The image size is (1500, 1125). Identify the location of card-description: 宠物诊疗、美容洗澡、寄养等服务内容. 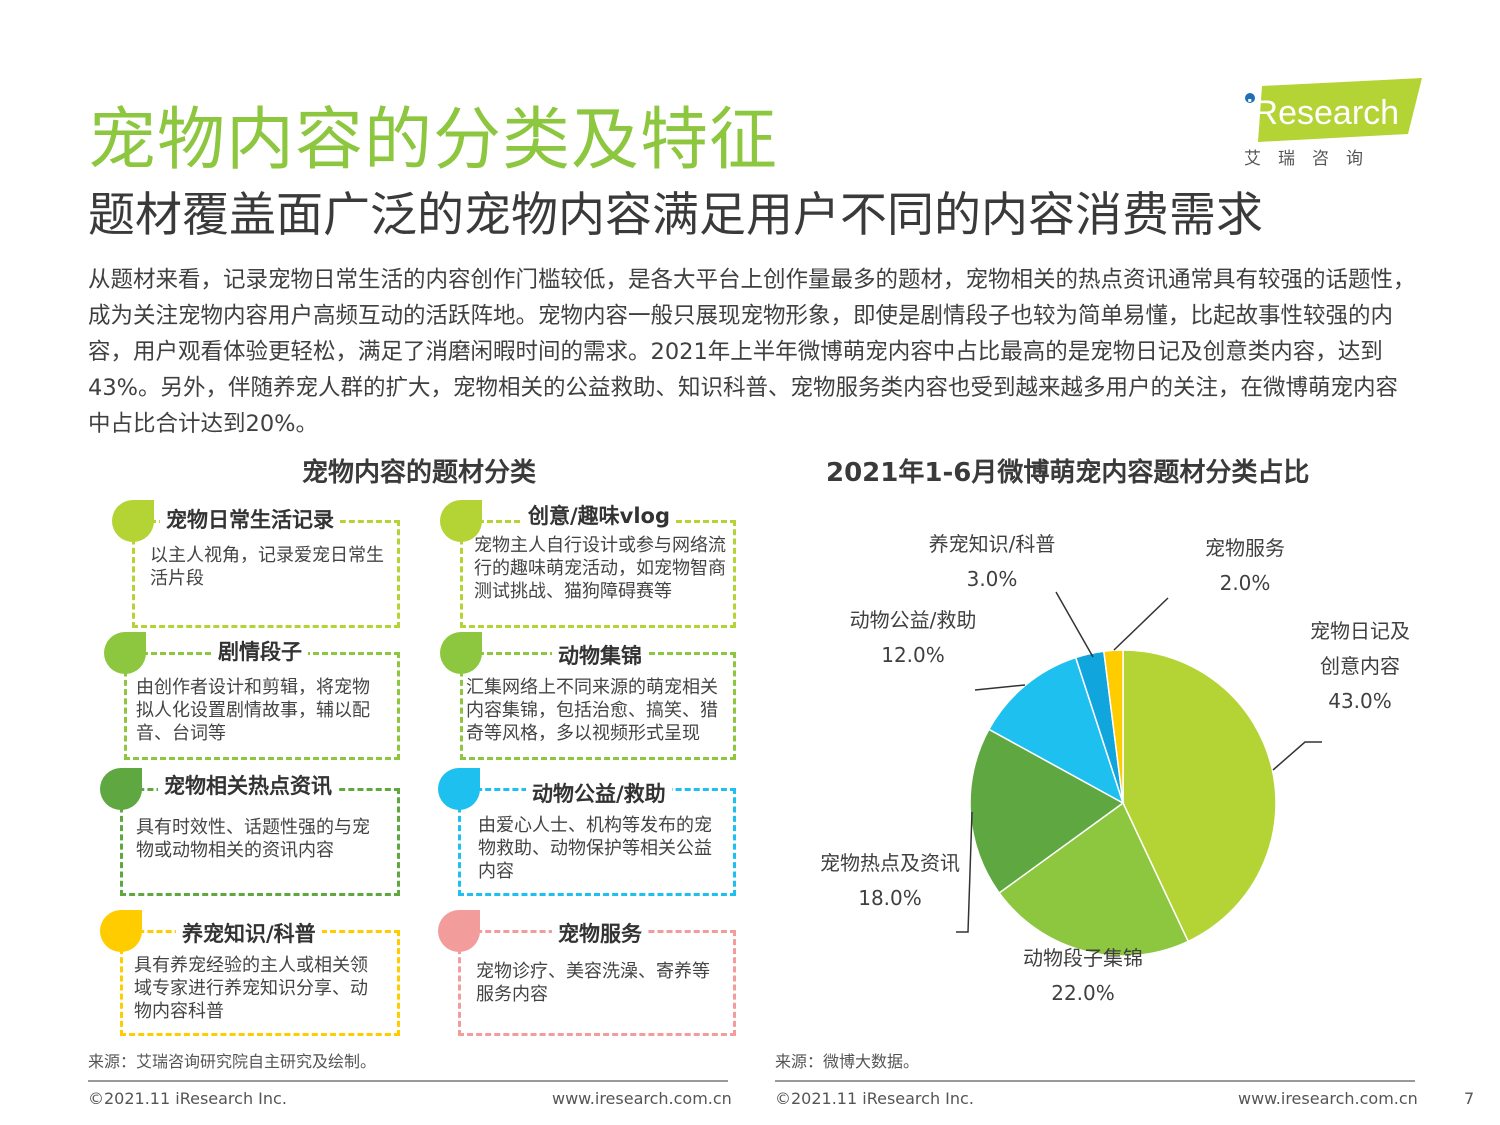
(593, 983).